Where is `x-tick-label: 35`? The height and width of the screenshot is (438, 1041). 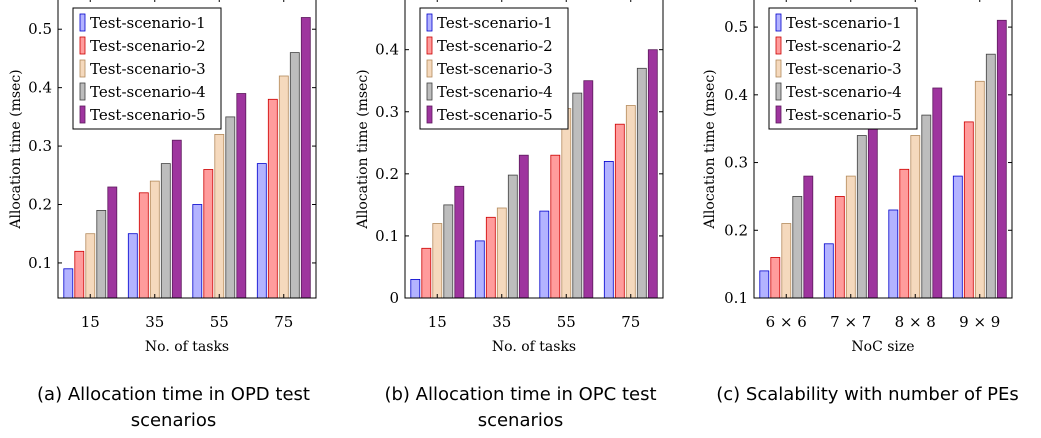 x-tick-label: 35 is located at coordinates (154, 322).